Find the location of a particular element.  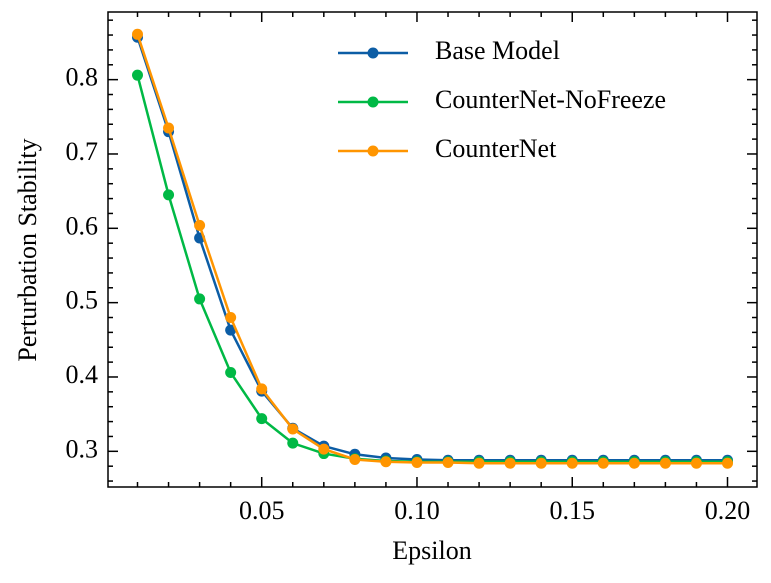

x-tick-label: 0.20 is located at coordinates (728, 510).